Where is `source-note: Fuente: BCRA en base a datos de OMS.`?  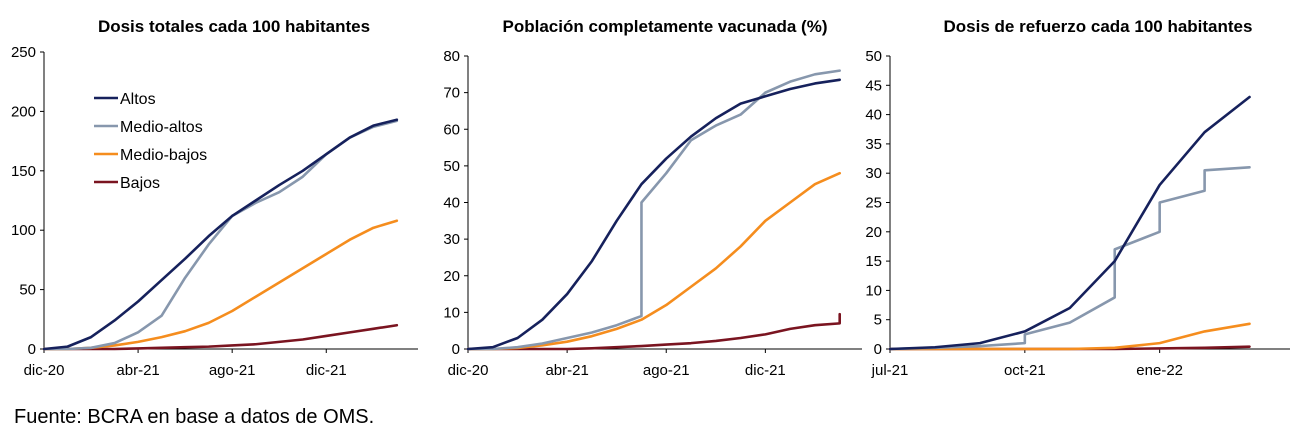 source-note: Fuente: BCRA en base a datos de OMS. is located at coordinates (194, 417).